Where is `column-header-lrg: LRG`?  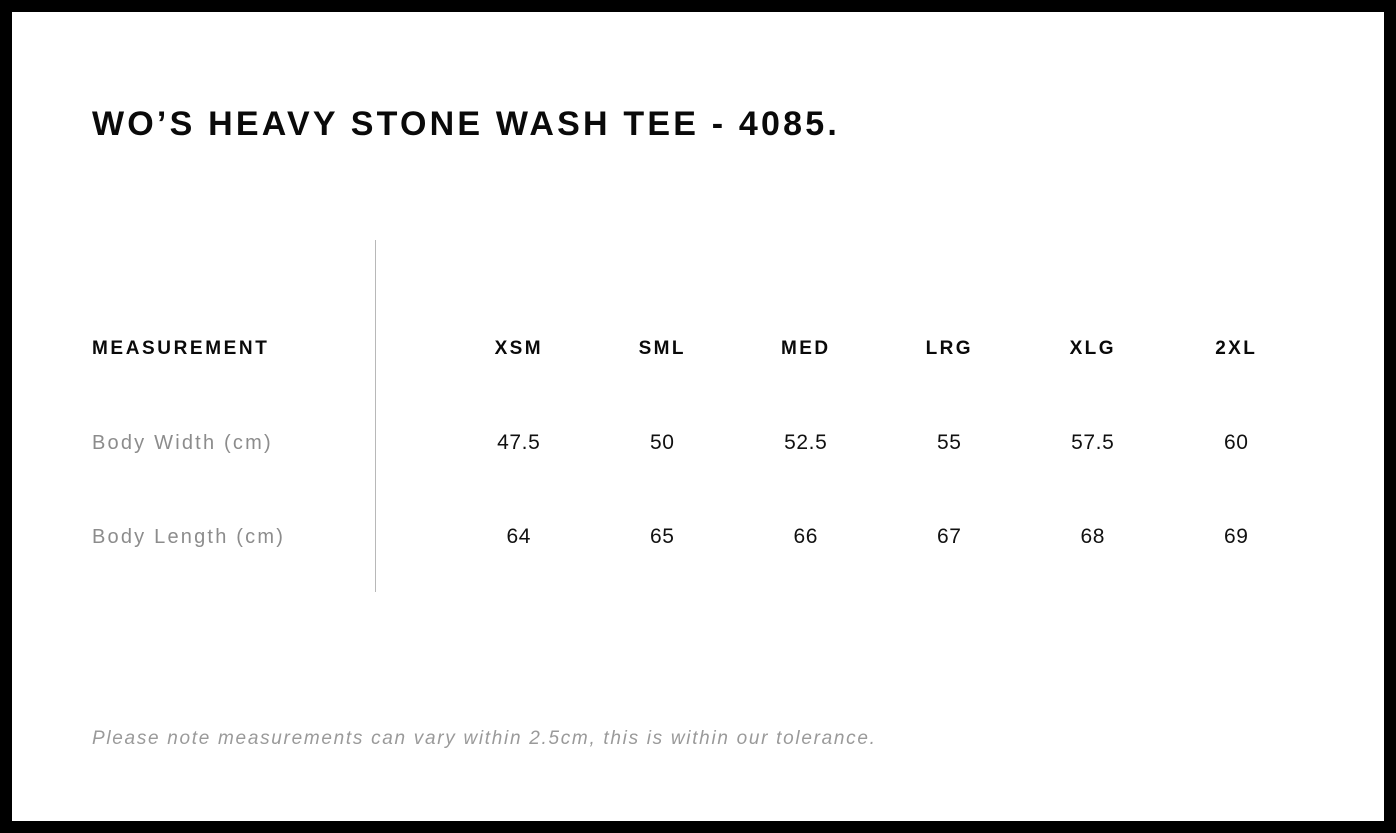
column-header-lrg: LRG is located at coordinates (949, 348).